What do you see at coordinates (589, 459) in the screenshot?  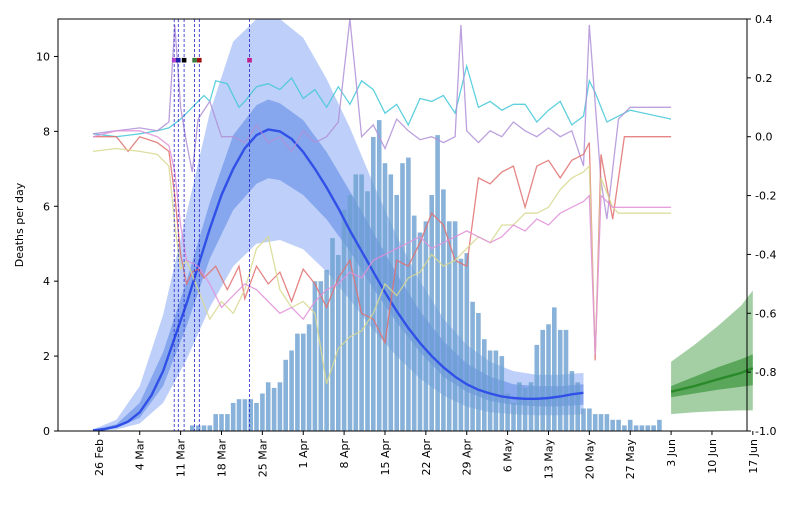 I see `x-tick-label: 20 May` at bounding box center [589, 459].